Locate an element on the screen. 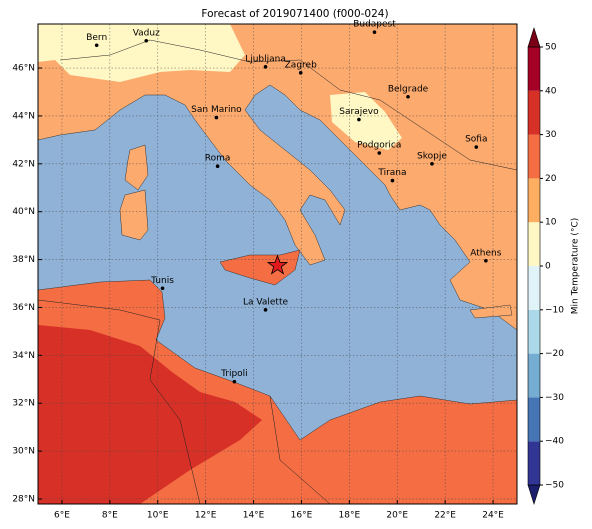 The width and height of the screenshot is (592, 529). city-label: San Marino is located at coordinates (216, 110).